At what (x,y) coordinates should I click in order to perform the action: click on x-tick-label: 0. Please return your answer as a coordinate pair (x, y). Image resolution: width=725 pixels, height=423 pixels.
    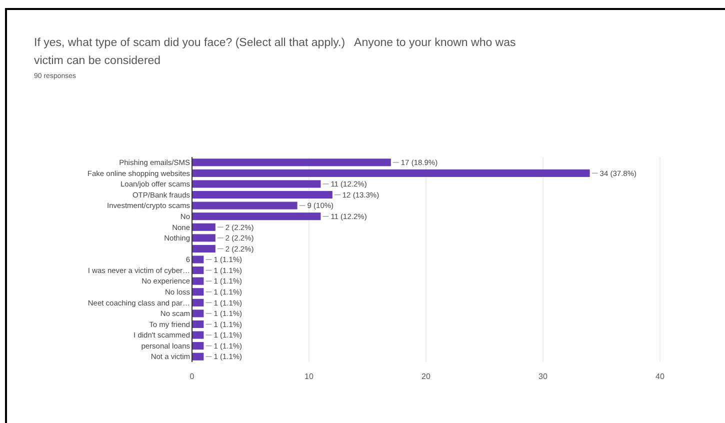
    Looking at the image, I should click on (192, 376).